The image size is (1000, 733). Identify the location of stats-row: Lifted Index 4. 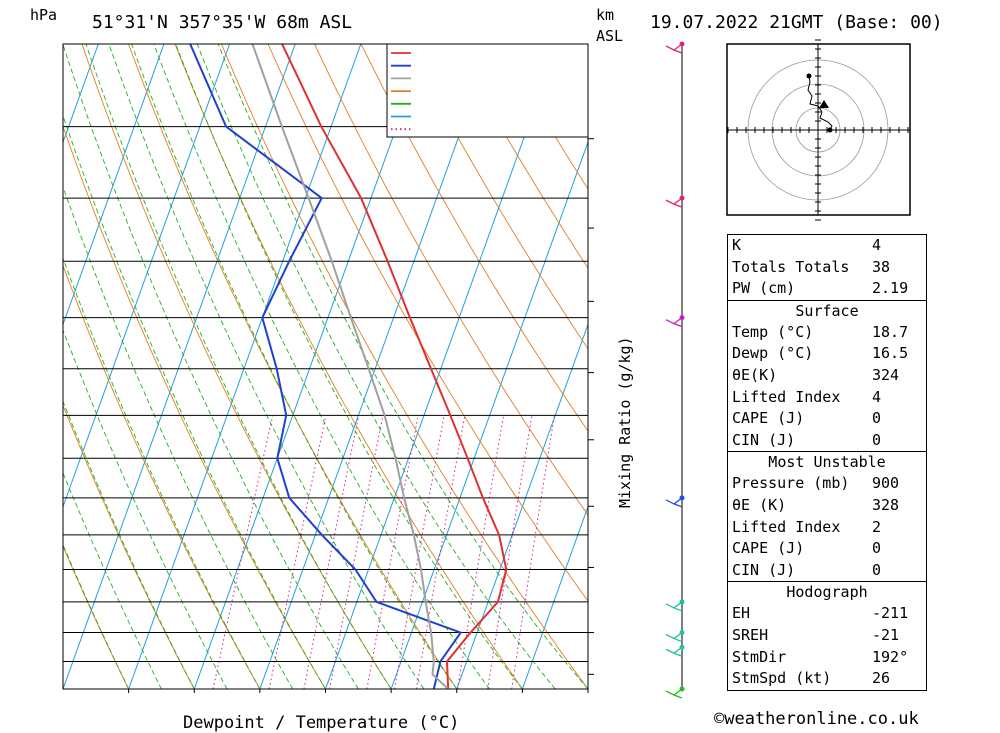
(827, 398).